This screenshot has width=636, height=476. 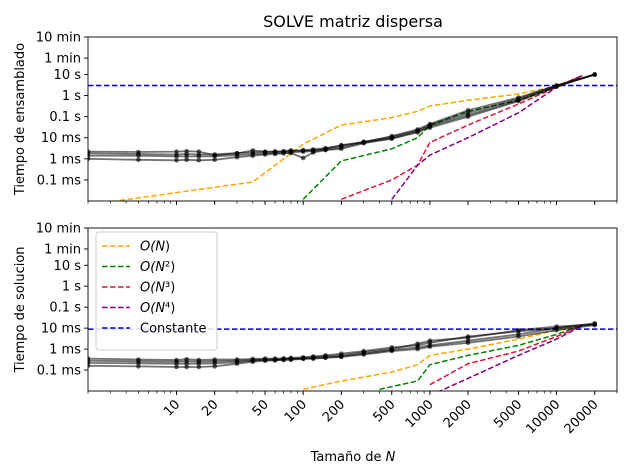 I want to click on y-tick-label: 0.1 ms, so click(x=59, y=180).